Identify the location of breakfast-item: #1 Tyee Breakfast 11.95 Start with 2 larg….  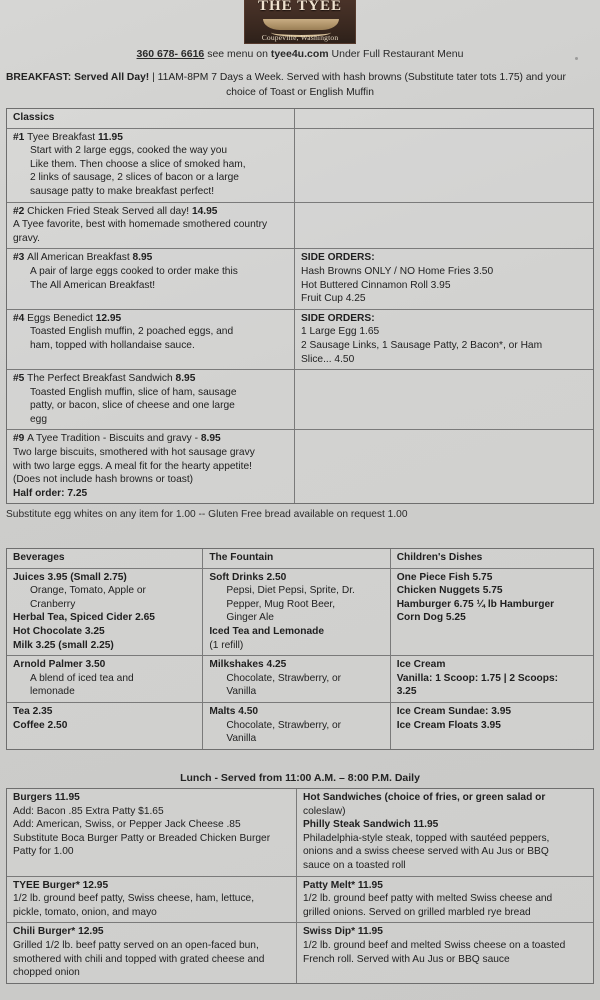
(151, 165).